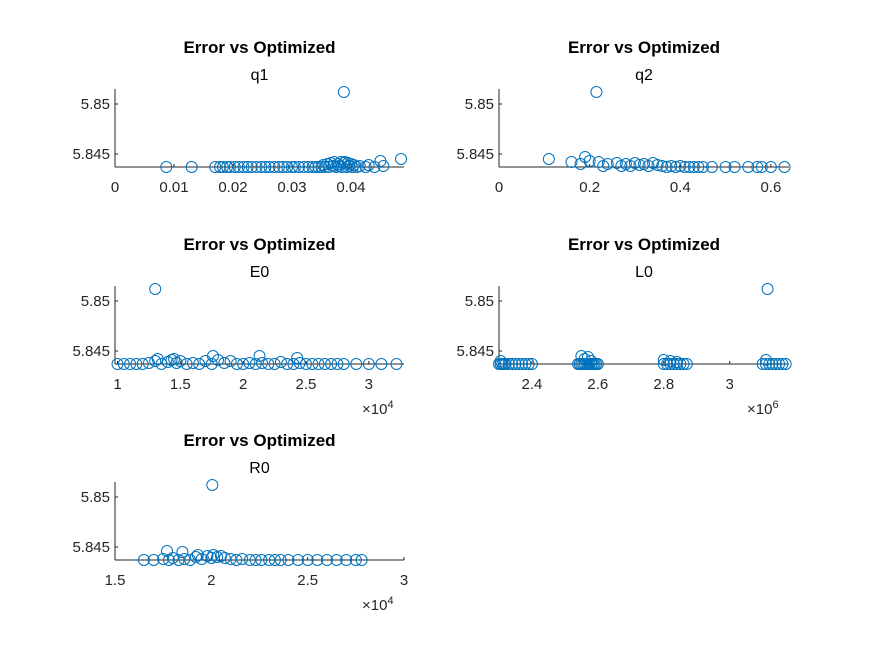  I want to click on x-axis-multiplier: ×10⁴, so click(378, 604).